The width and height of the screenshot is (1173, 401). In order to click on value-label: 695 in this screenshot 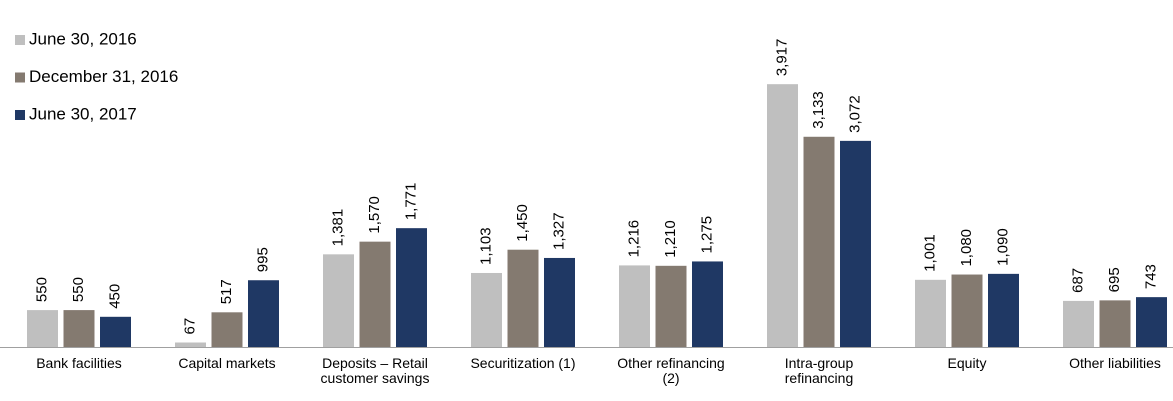, I will do `click(1114, 279)`.